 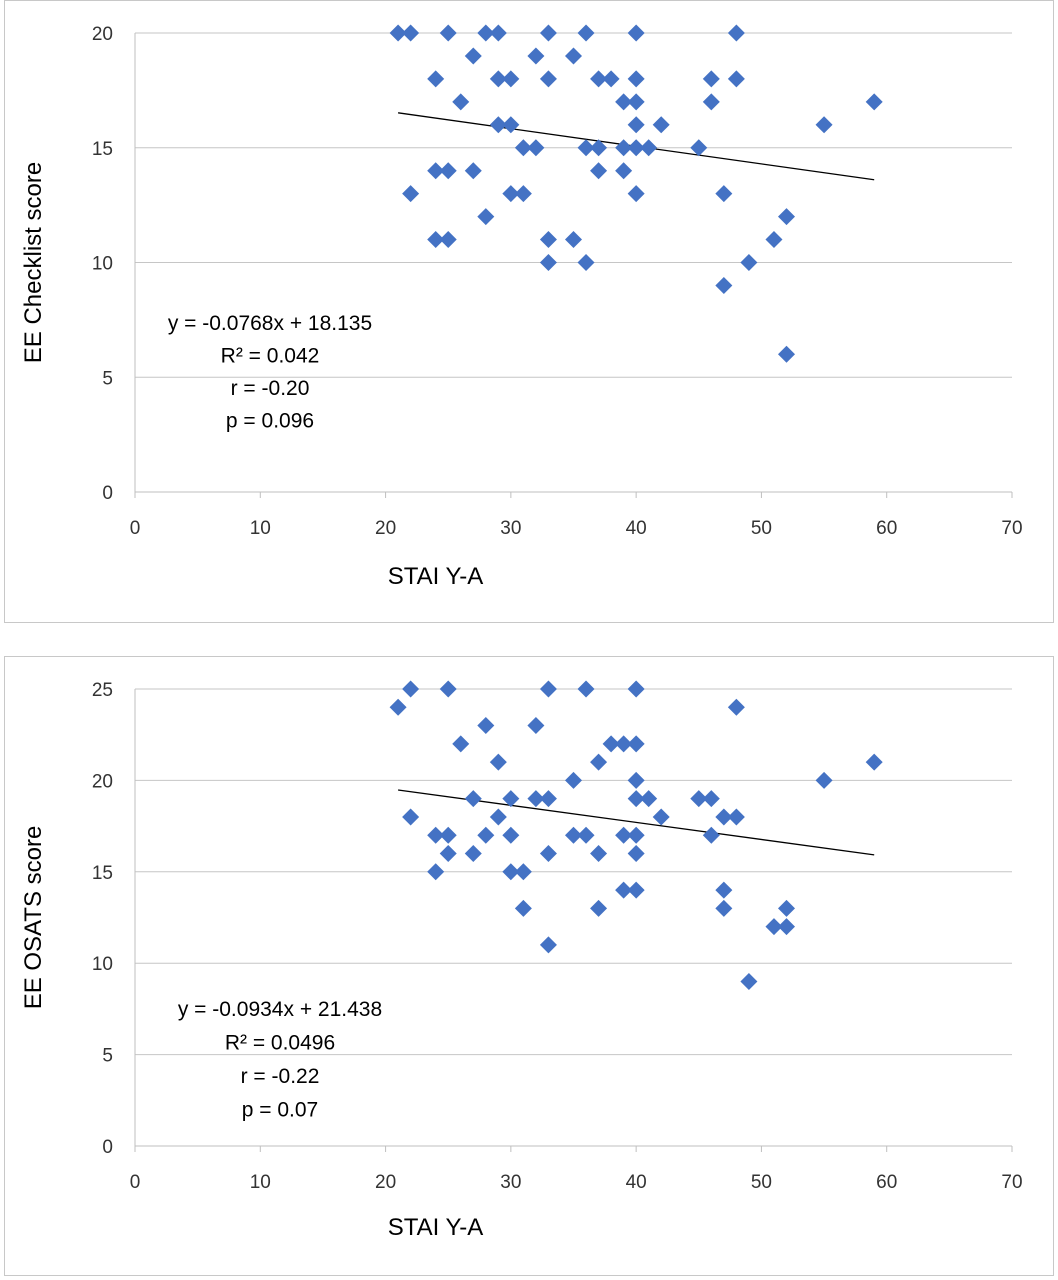 What do you see at coordinates (270, 356) in the screenshot?
I see `regression-annotation: R² = 0.042` at bounding box center [270, 356].